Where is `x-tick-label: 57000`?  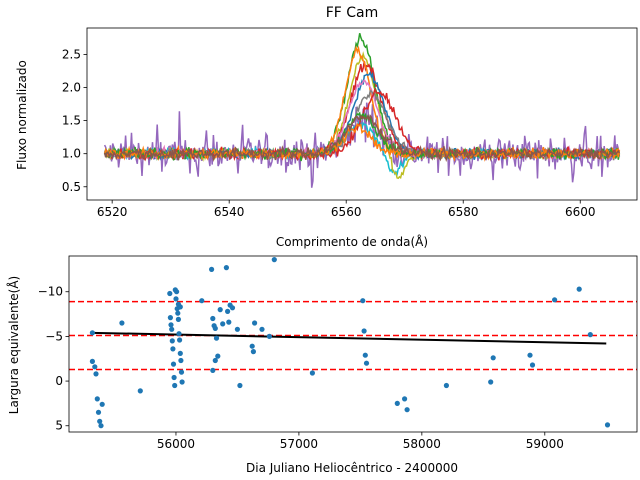
x-tick-label: 57000 is located at coordinates (299, 444).